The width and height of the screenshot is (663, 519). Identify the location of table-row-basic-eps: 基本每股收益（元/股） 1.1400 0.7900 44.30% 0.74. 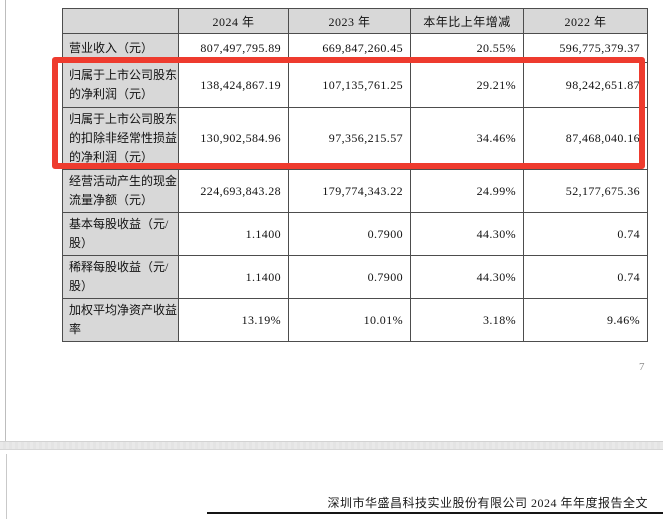
(355, 234).